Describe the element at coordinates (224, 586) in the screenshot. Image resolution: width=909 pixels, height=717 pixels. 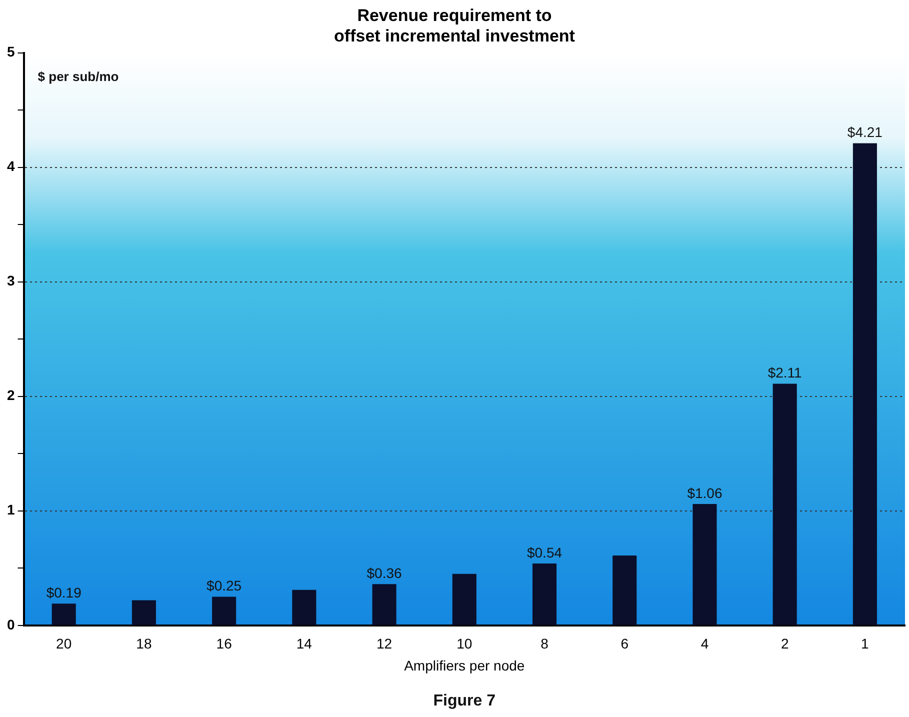
I see `data-label: $0.25` at that location.